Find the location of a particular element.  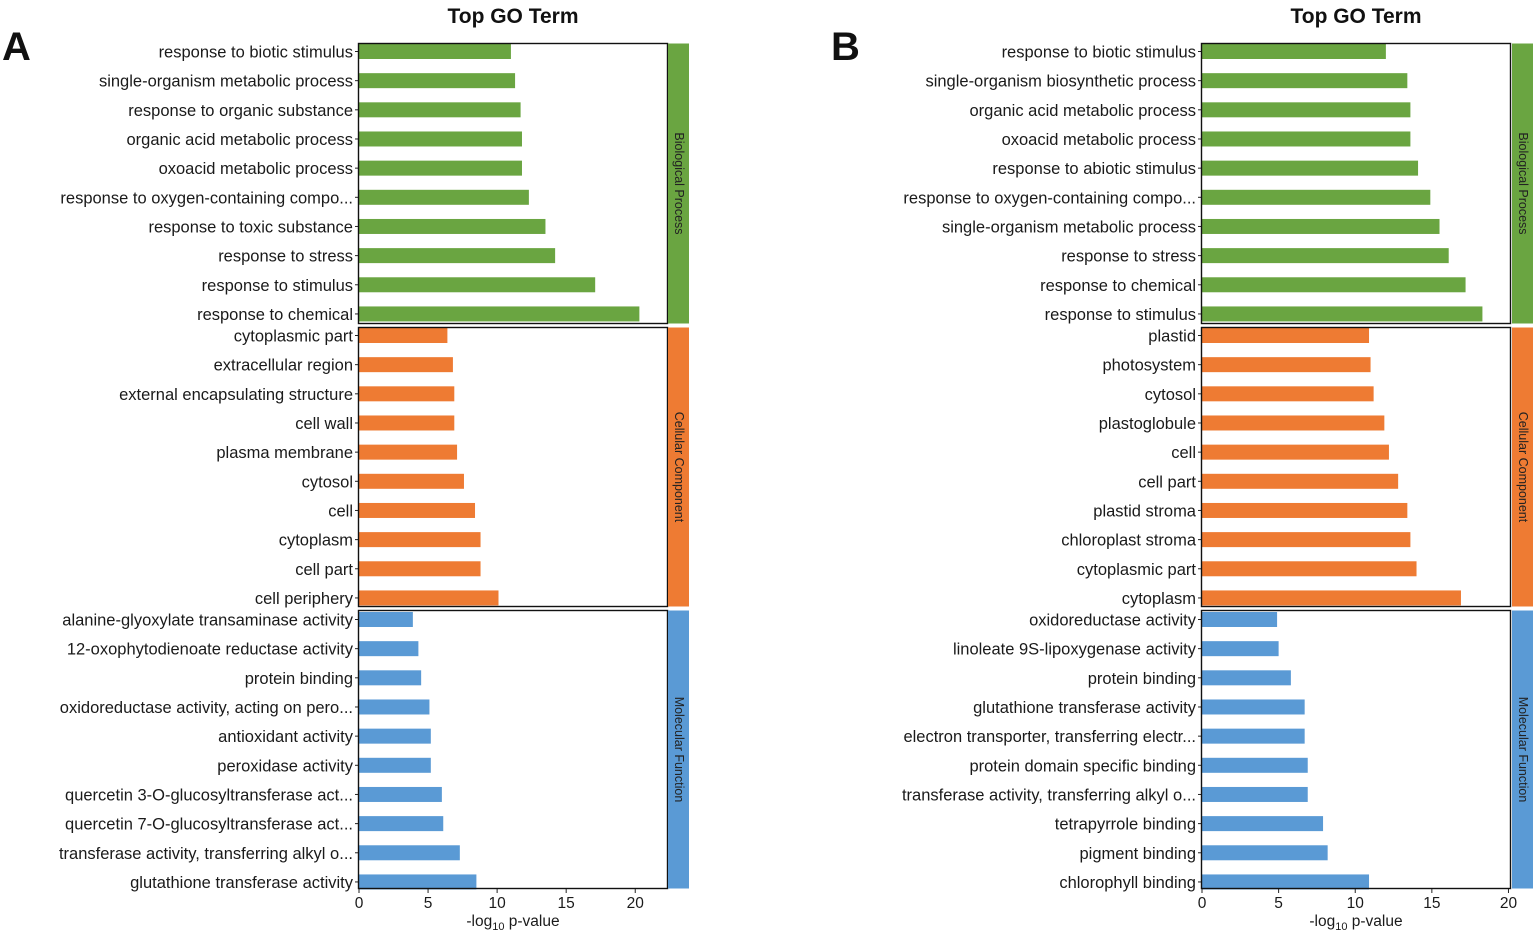

category-label: response to abiotic stimulus is located at coordinates (1094, 169).